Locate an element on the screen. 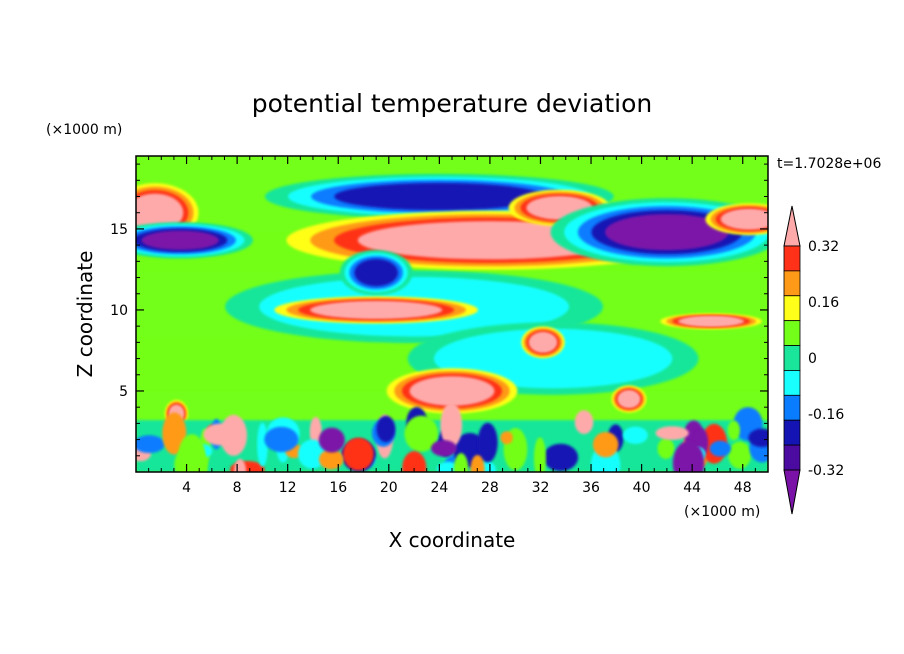 Image resolution: width=904 pixels, height=654 pixels. colorbar-label: 0.16 is located at coordinates (823, 303).